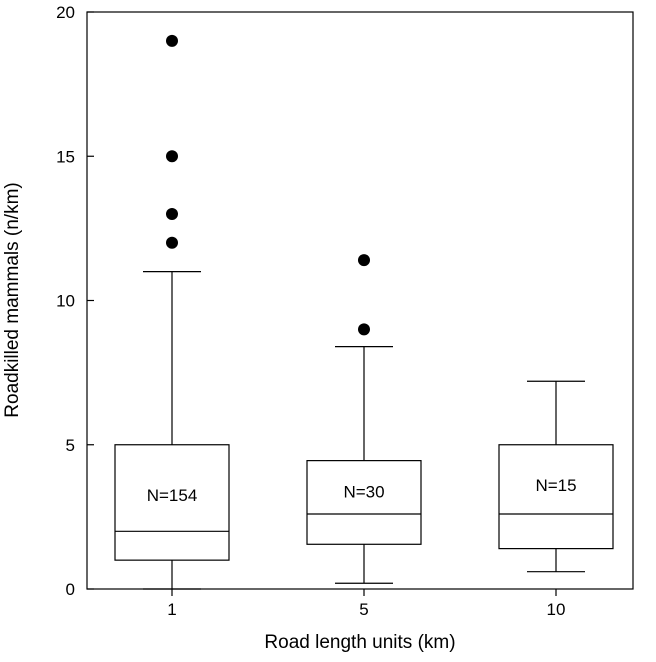 The image size is (656, 662). I want to click on y-tick-label: 20, so click(65, 12).